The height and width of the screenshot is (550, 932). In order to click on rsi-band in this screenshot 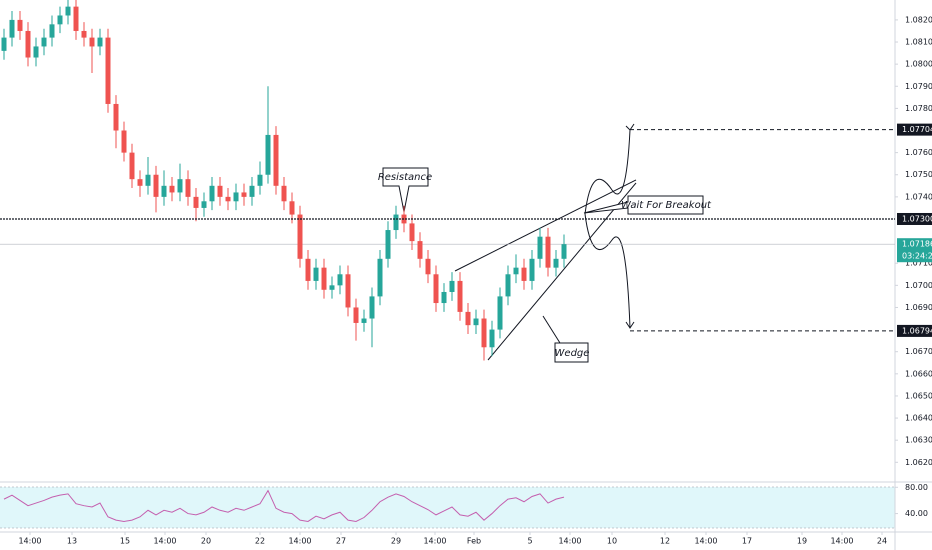, I will do `click(447, 507)`.